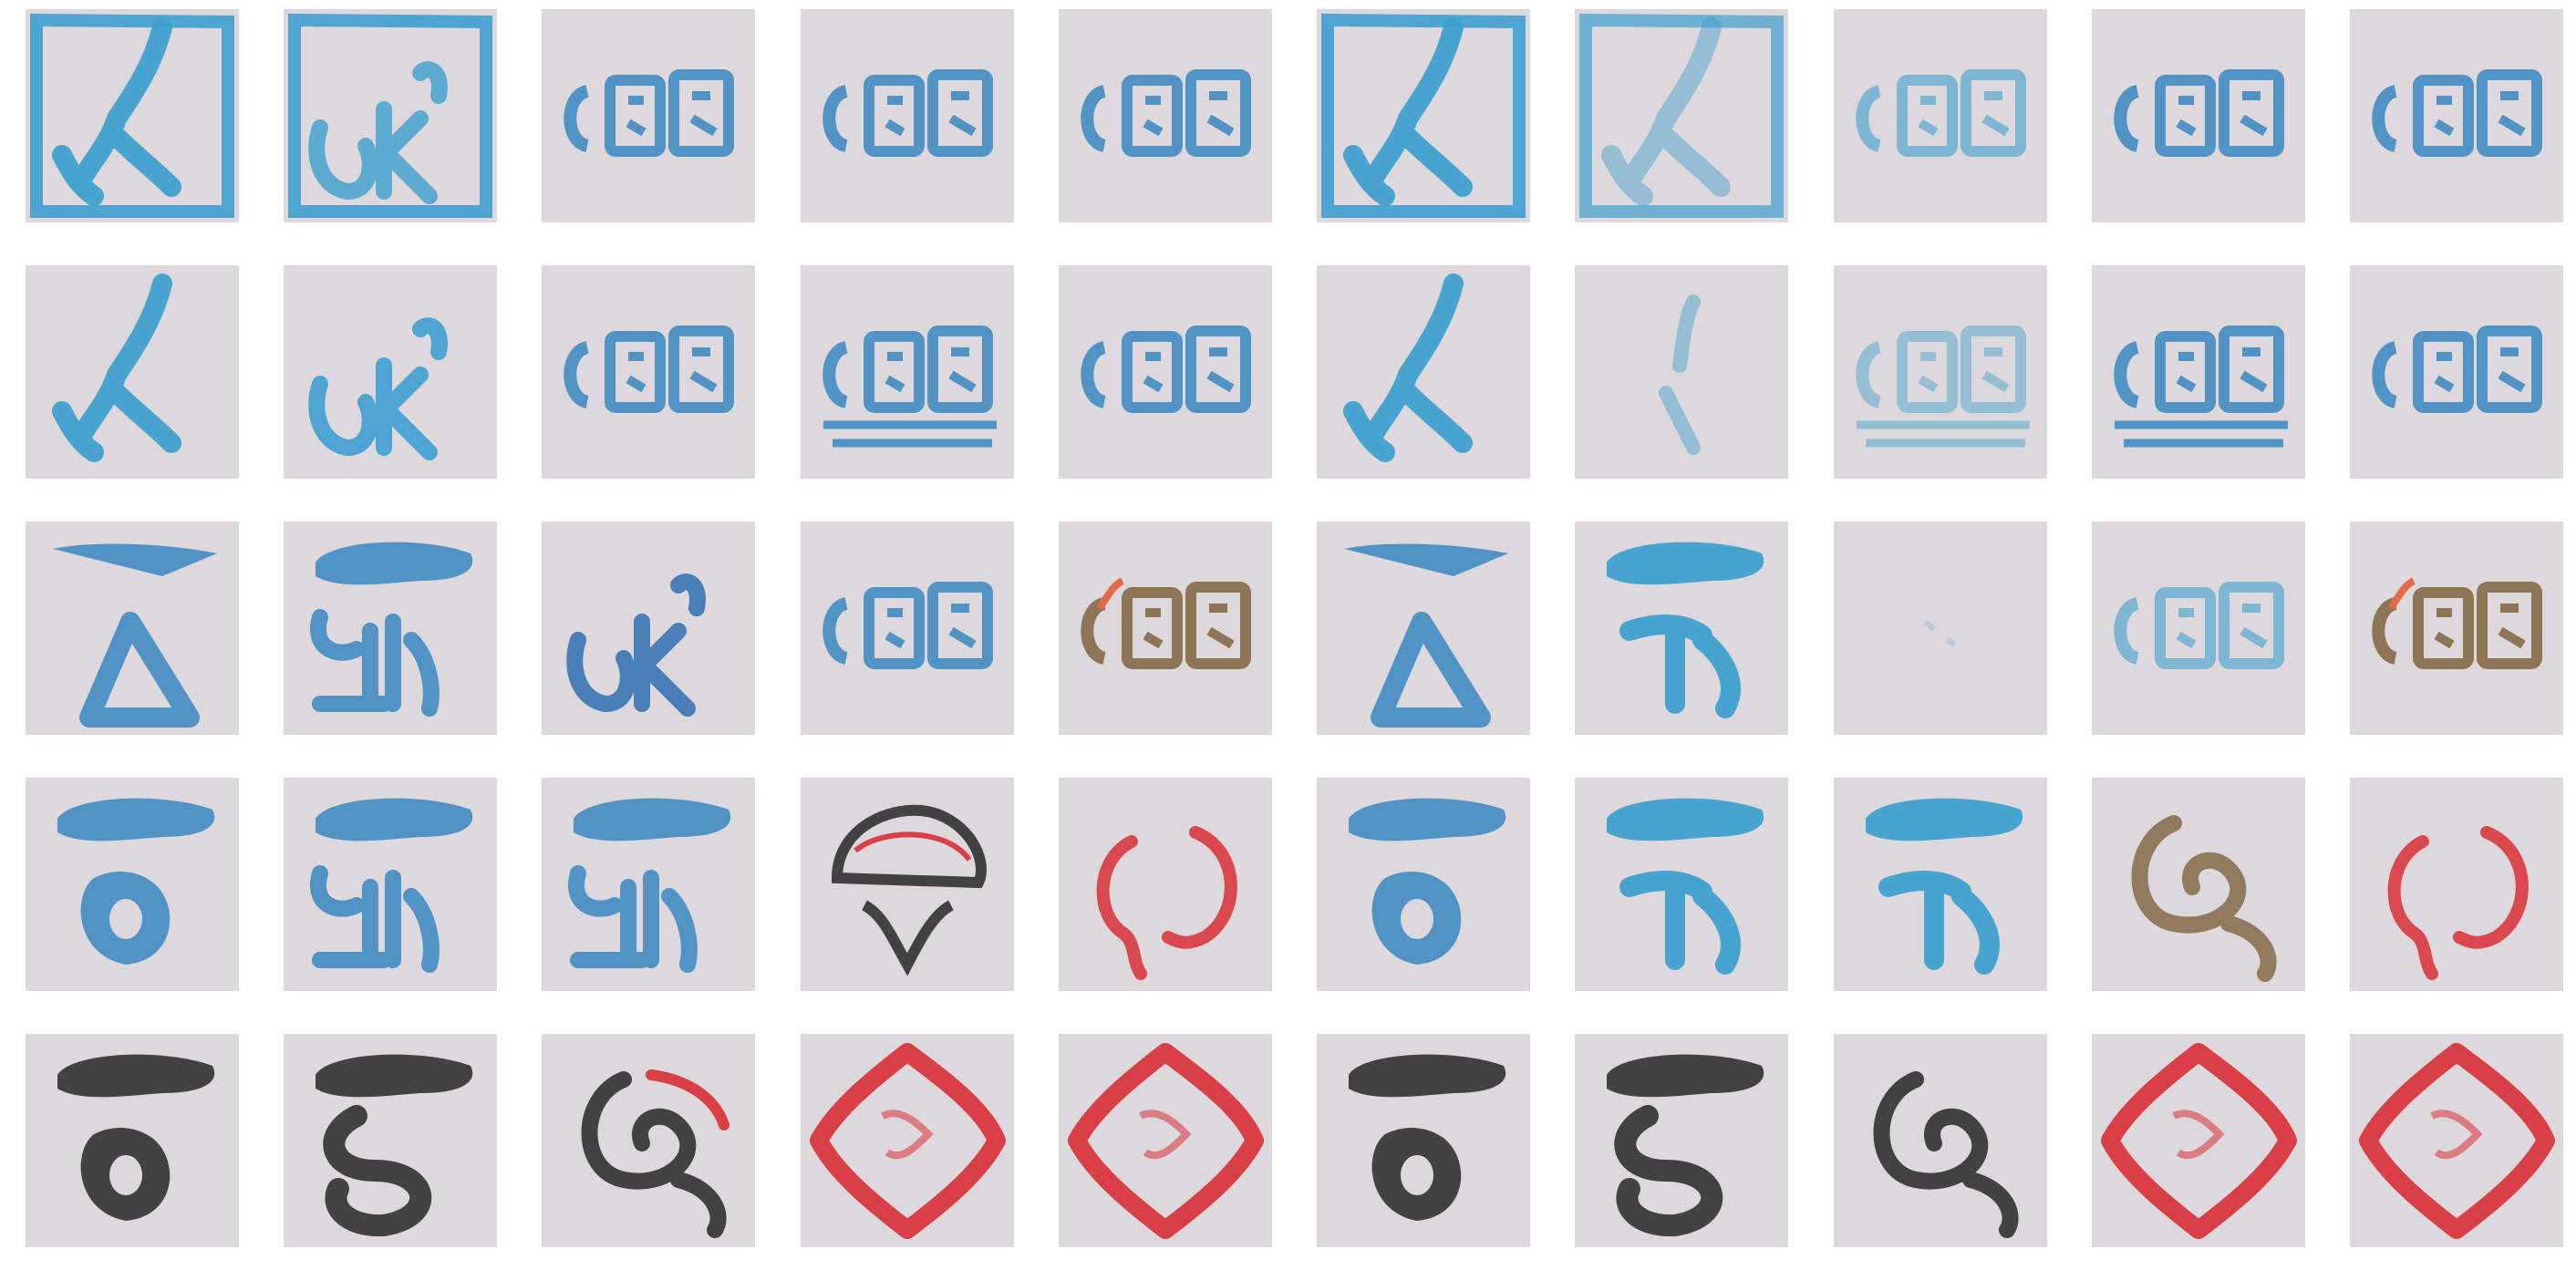 Image resolution: width=2576 pixels, height=1270 pixels. I want to click on glyph-swirl-black-image, so click(1946, 1154).